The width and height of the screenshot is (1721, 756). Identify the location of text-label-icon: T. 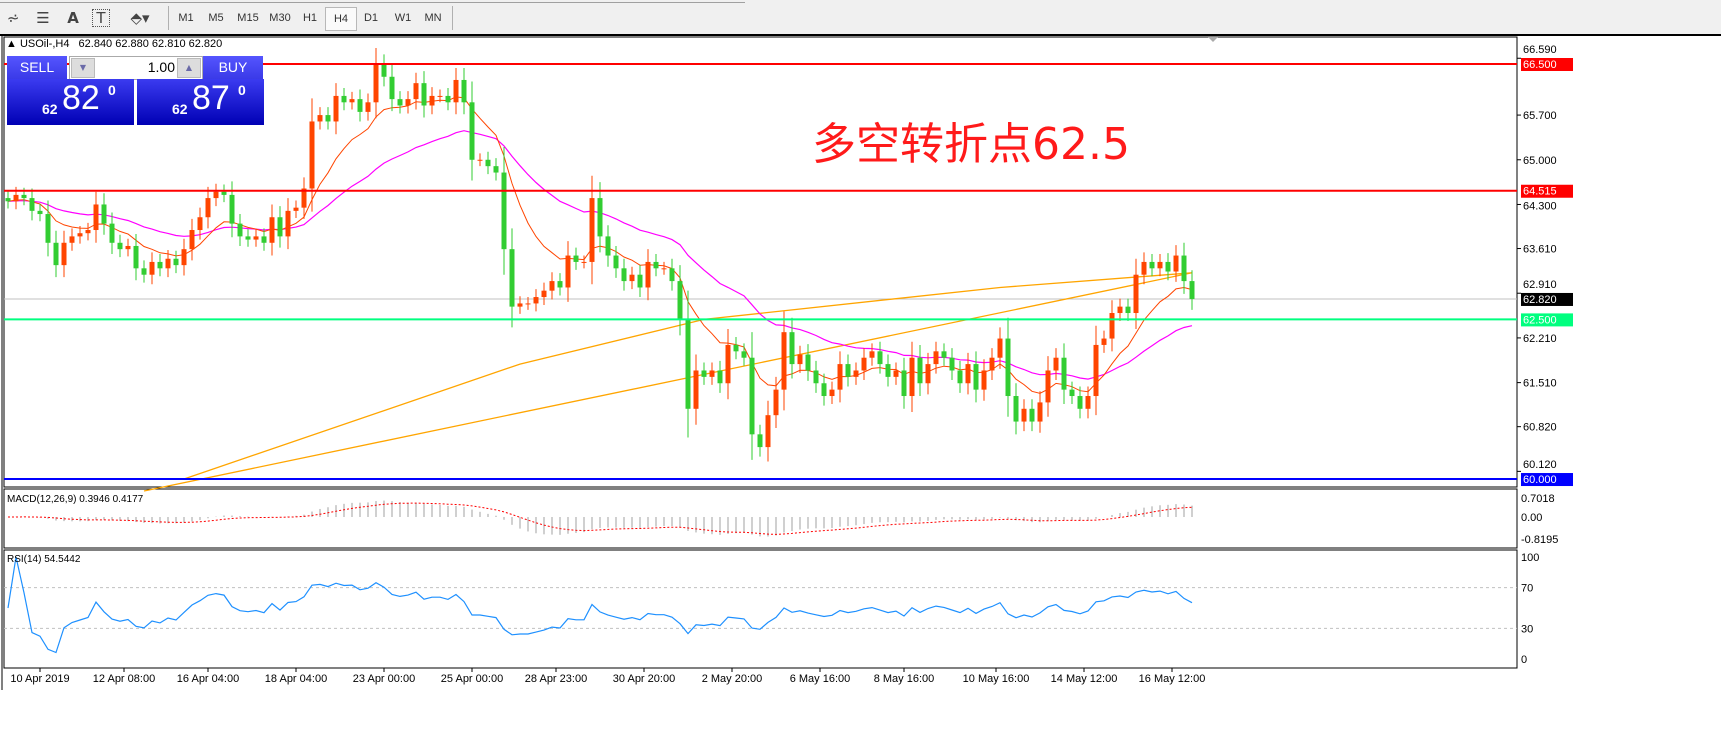
(101, 18).